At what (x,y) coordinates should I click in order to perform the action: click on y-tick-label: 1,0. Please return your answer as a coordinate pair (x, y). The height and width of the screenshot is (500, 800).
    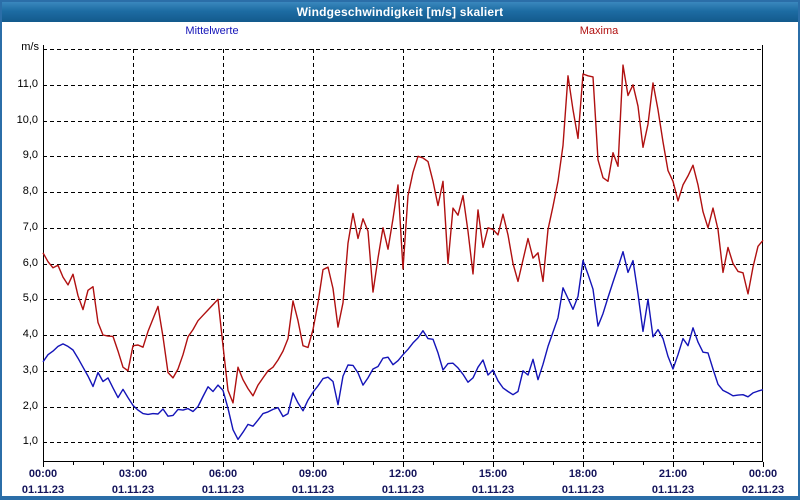
    Looking at the image, I should click on (30, 441).